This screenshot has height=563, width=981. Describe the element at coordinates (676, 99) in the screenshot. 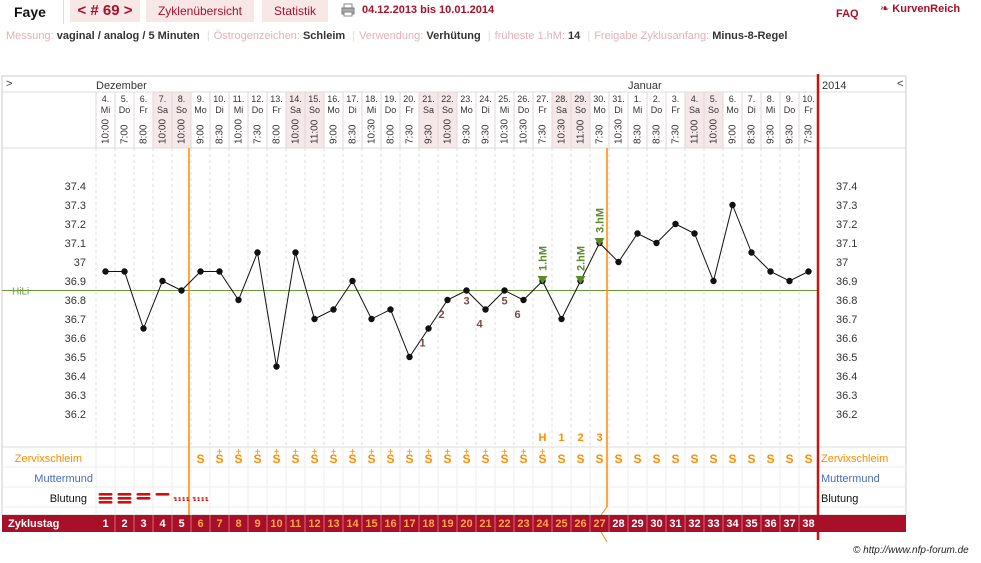

I see `day-number: 3.` at that location.